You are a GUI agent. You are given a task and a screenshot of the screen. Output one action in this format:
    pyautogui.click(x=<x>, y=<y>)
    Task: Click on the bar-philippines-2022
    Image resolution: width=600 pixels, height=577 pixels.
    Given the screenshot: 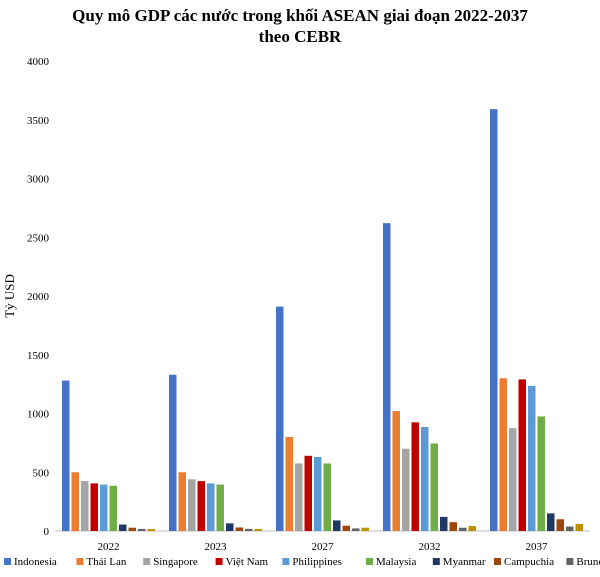 What is the action you would take?
    pyautogui.click(x=104, y=507)
    